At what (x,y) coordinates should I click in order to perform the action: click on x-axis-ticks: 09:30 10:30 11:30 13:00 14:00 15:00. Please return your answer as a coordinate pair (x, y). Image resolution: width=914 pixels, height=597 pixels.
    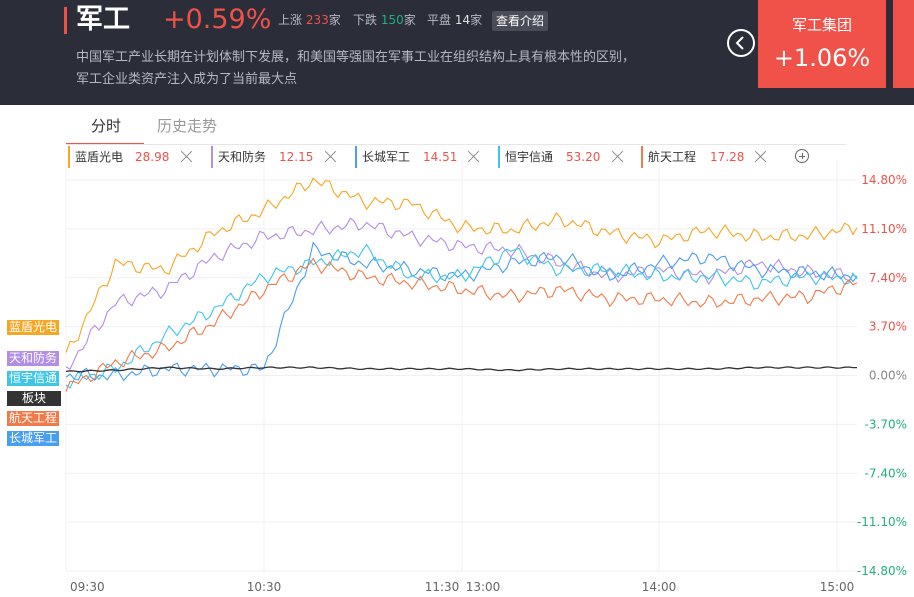
    Looking at the image, I should click on (462, 587).